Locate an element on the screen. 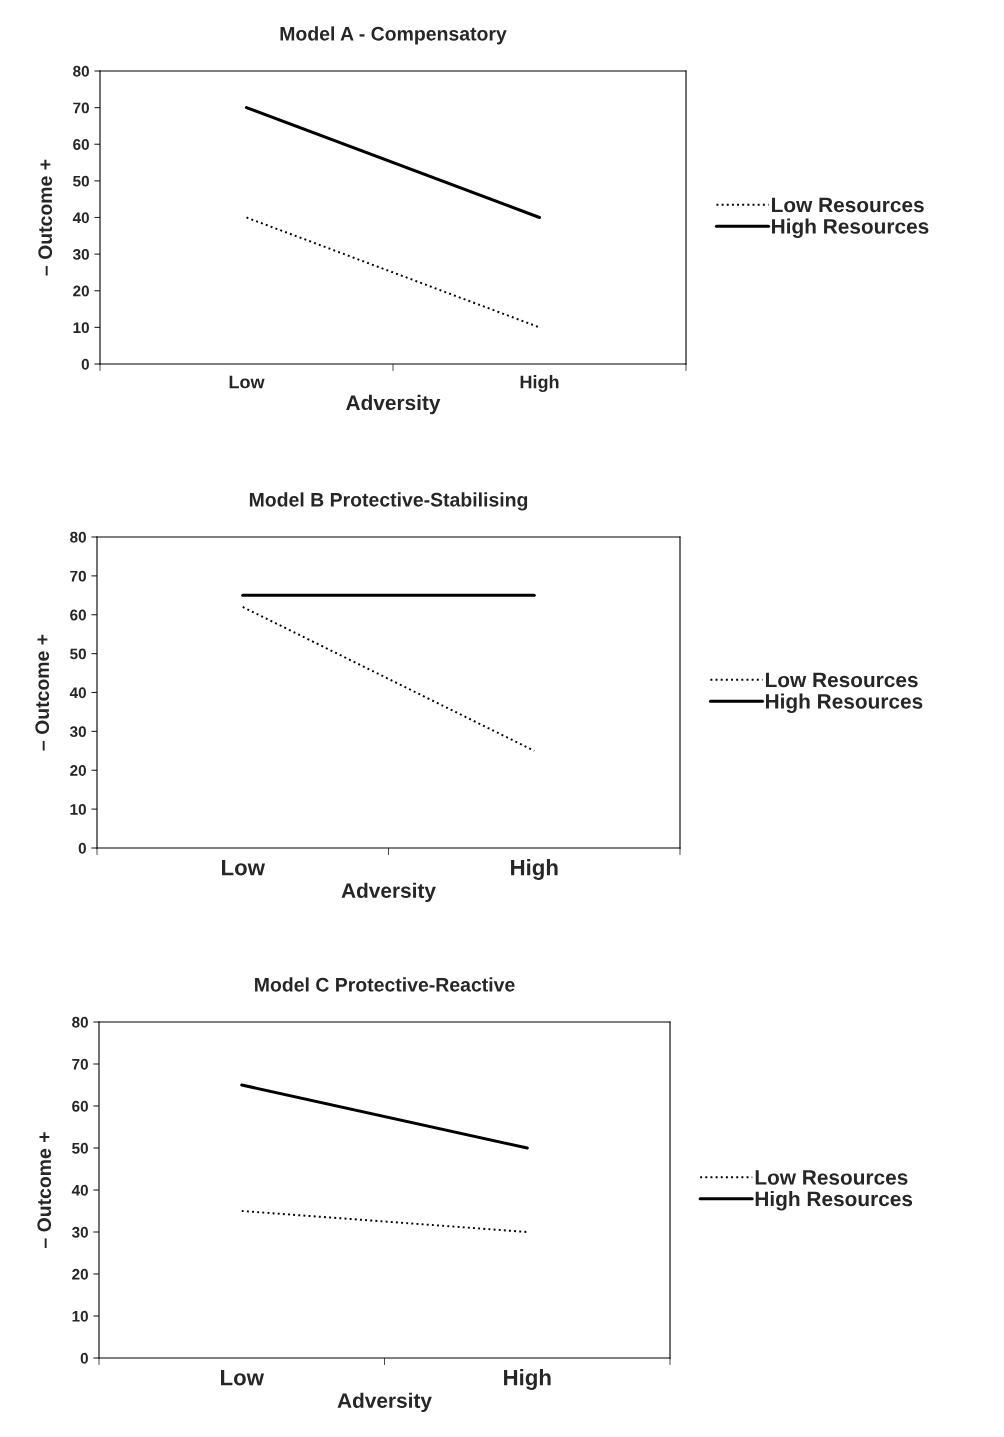 The image size is (1004, 1437). chart-title: Model A - Compensatory is located at coordinates (393, 35).